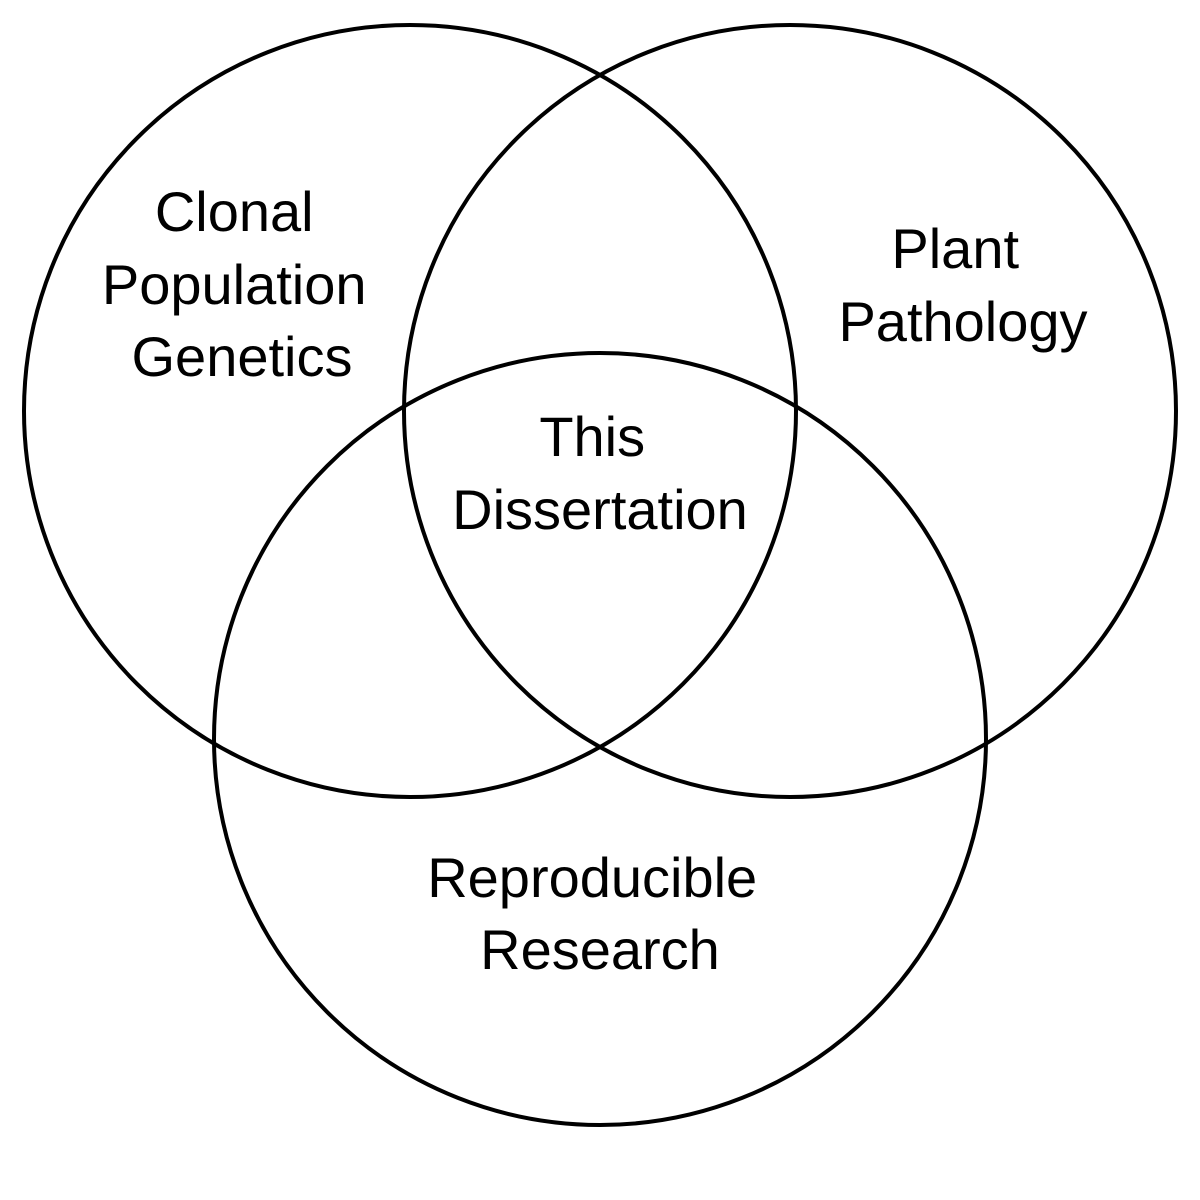 The width and height of the screenshot is (1200, 1200). I want to click on label-reproducible-research: Reproducible Research, so click(600, 913).